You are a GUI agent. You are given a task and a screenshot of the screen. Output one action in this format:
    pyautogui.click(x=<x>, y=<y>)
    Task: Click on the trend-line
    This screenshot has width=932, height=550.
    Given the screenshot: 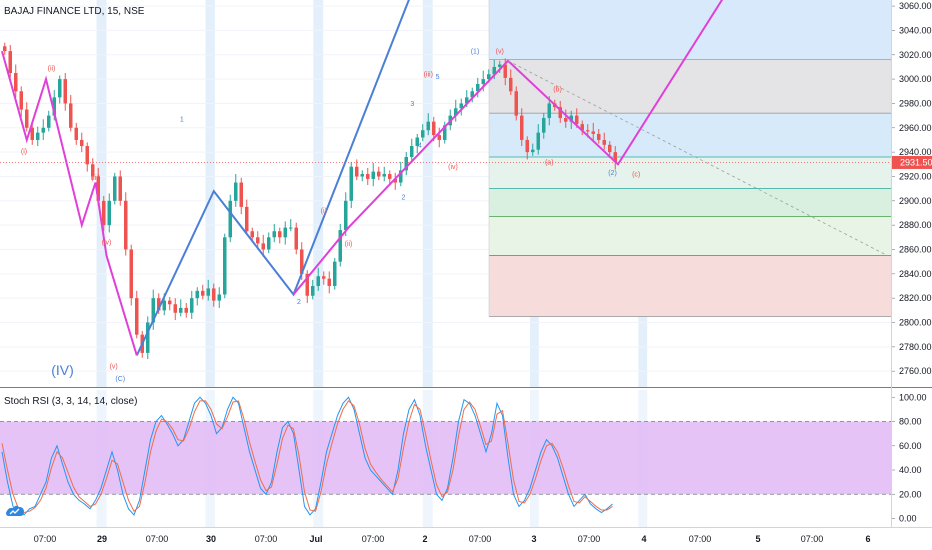 What is the action you would take?
    pyautogui.click(x=697, y=158)
    